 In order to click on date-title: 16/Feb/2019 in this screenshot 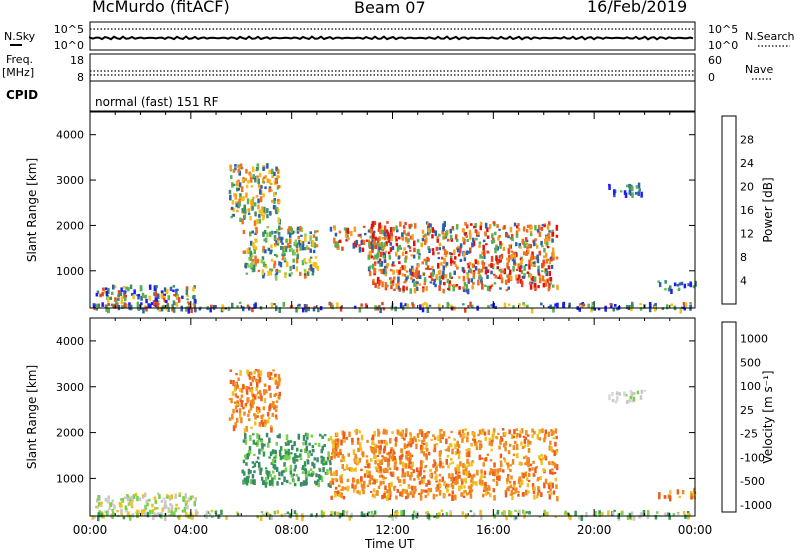, I will do `click(637, 8)`.